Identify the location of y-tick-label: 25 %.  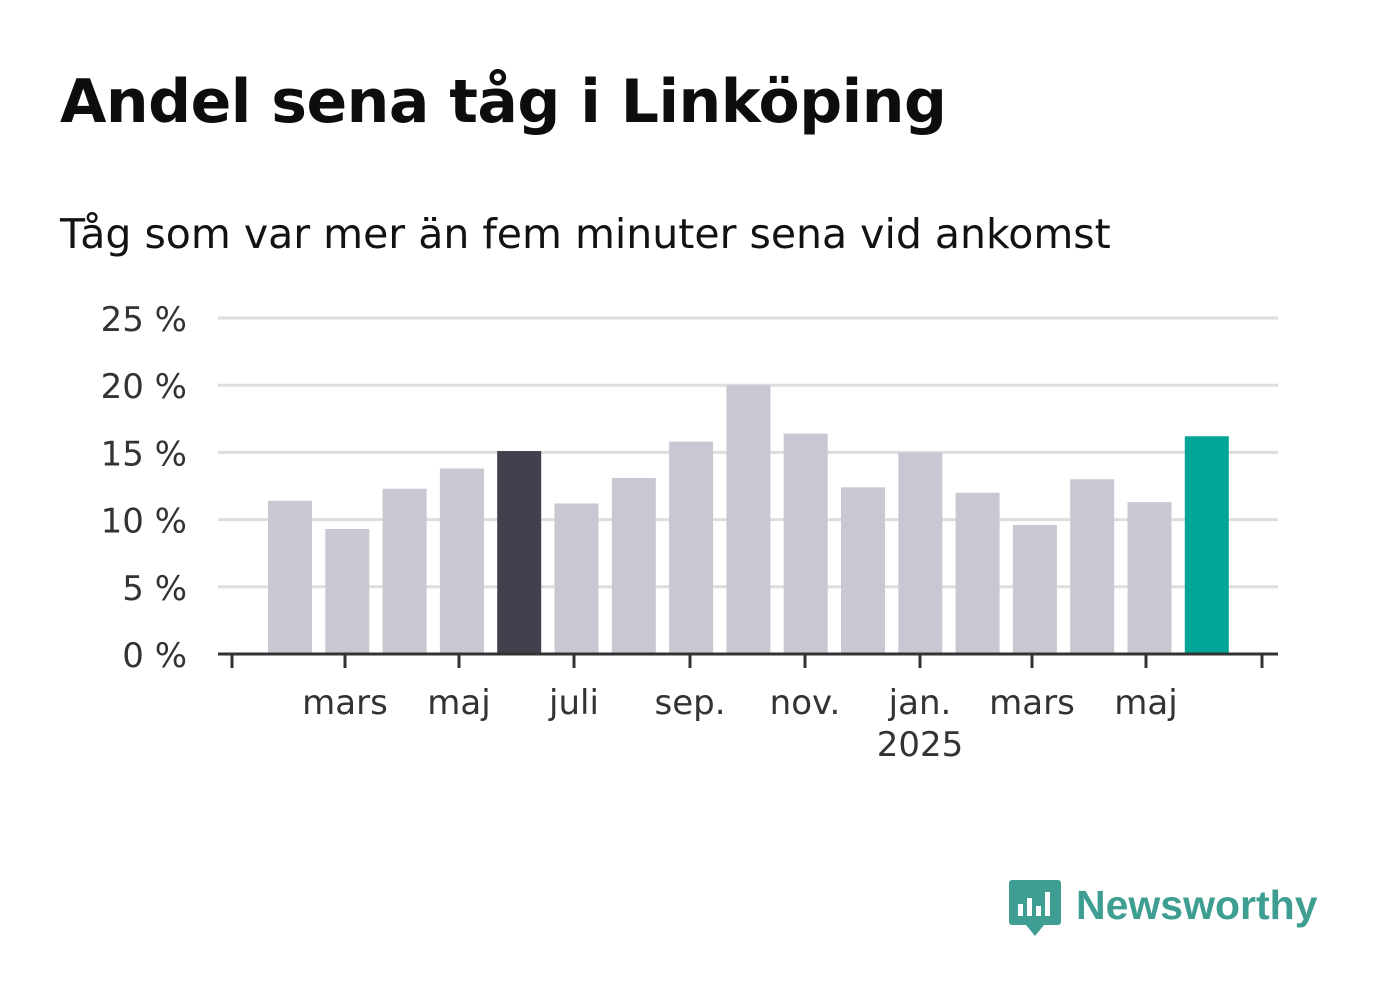
(144, 320).